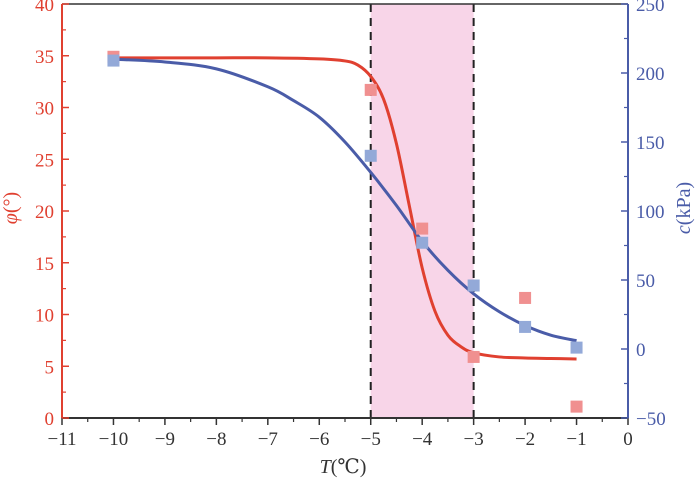 This screenshot has width=700, height=479. I want to click on x-tick-label: −5, so click(371, 439).